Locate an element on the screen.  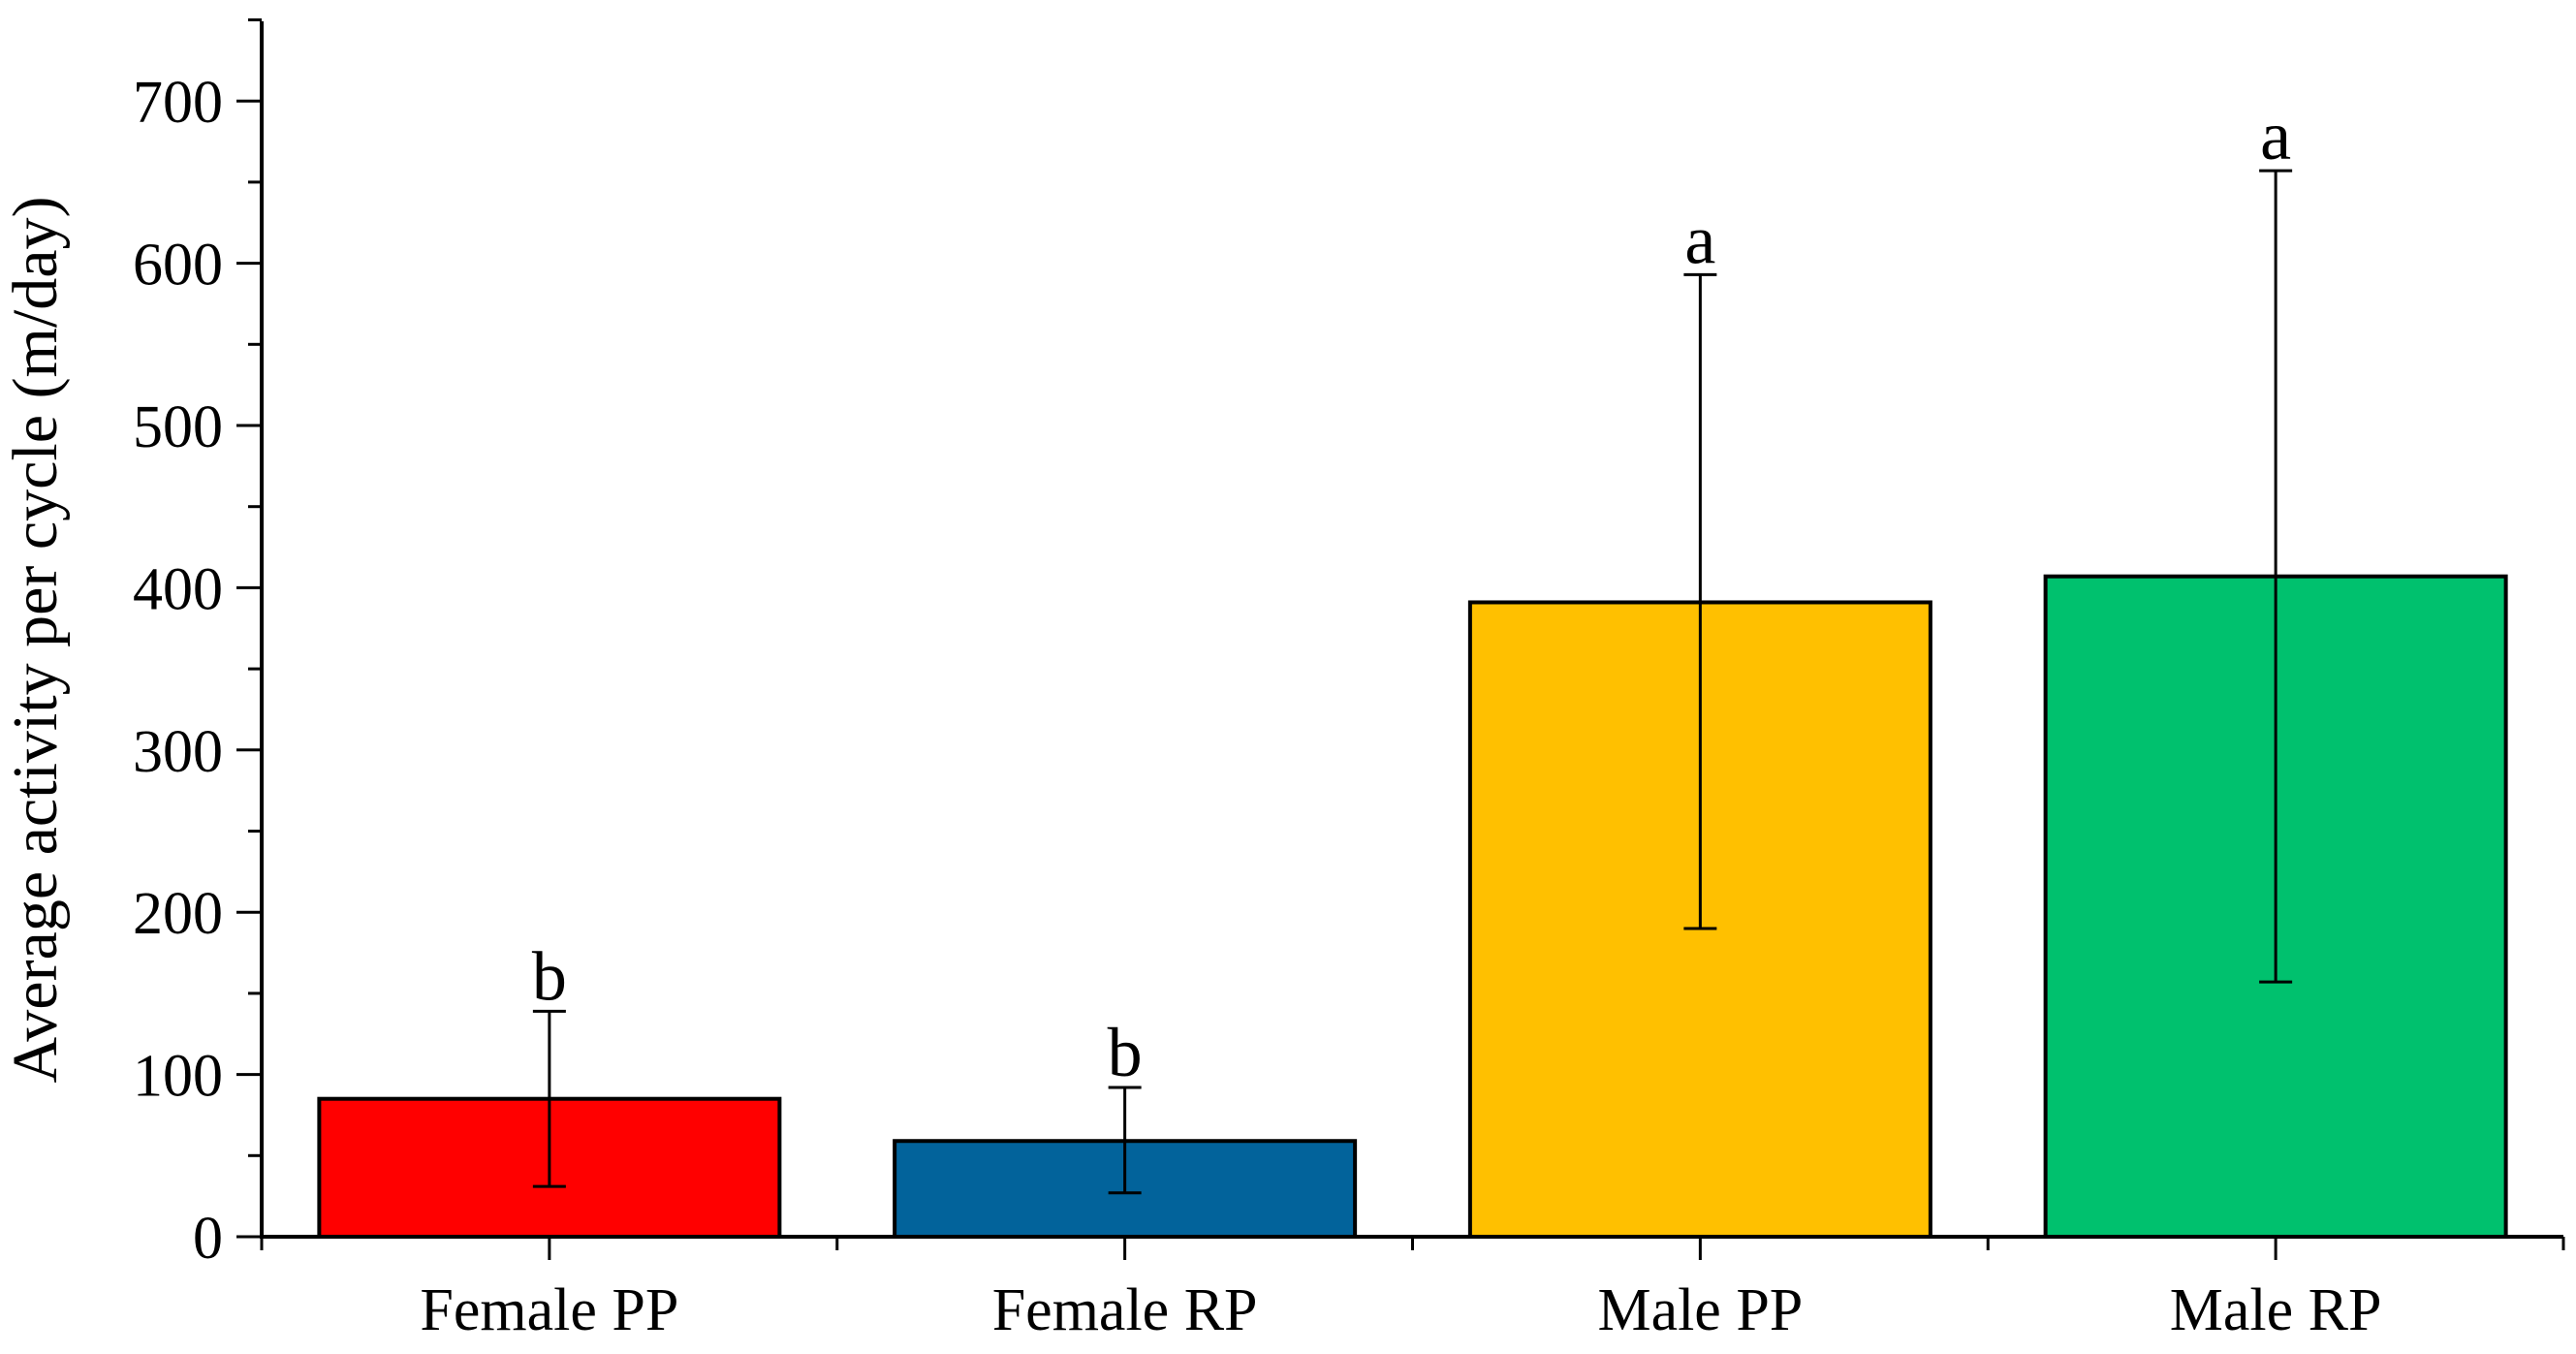
y-tick-label: 200 is located at coordinates (178, 914).